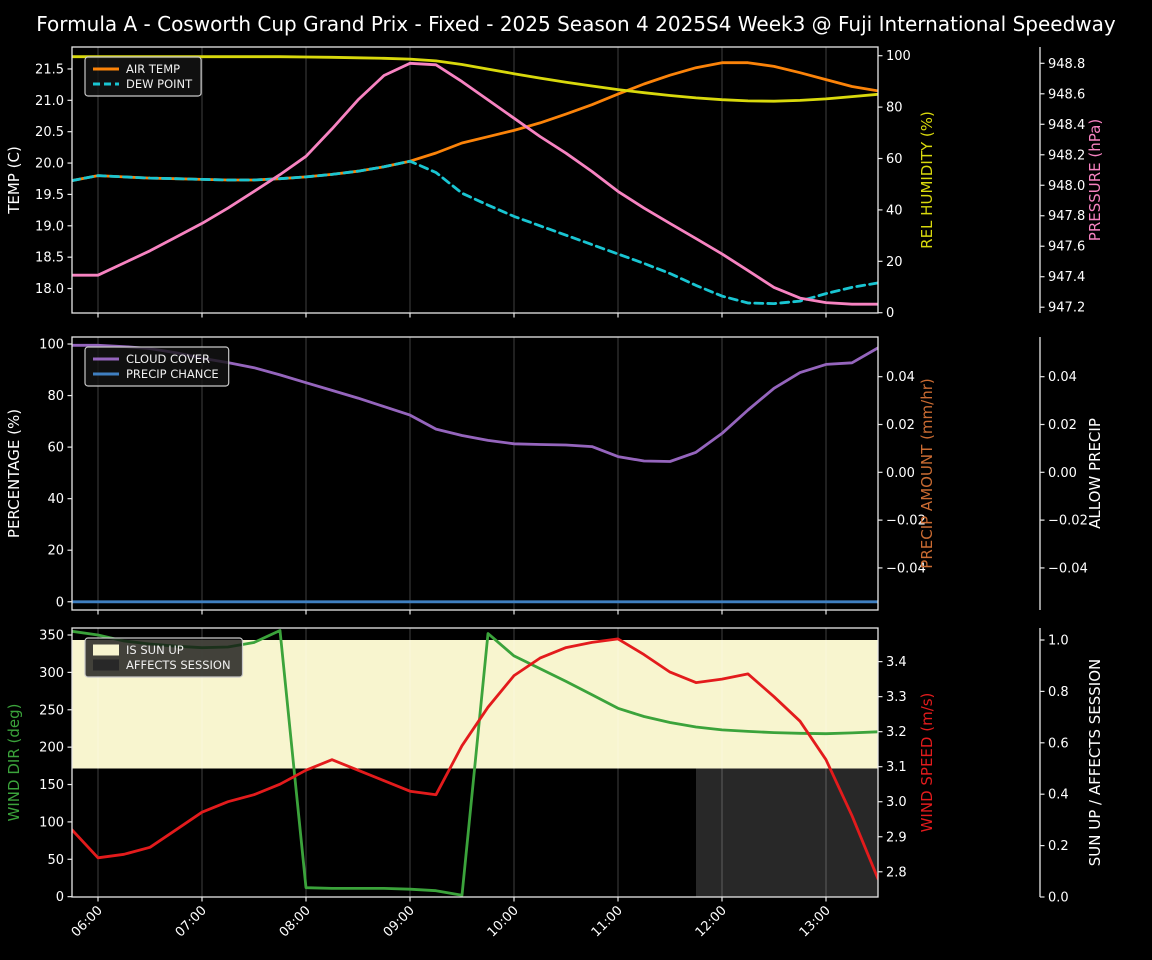  What do you see at coordinates (1066, 125) in the screenshot?
I see `svg-text: 948.4` at bounding box center [1066, 125].